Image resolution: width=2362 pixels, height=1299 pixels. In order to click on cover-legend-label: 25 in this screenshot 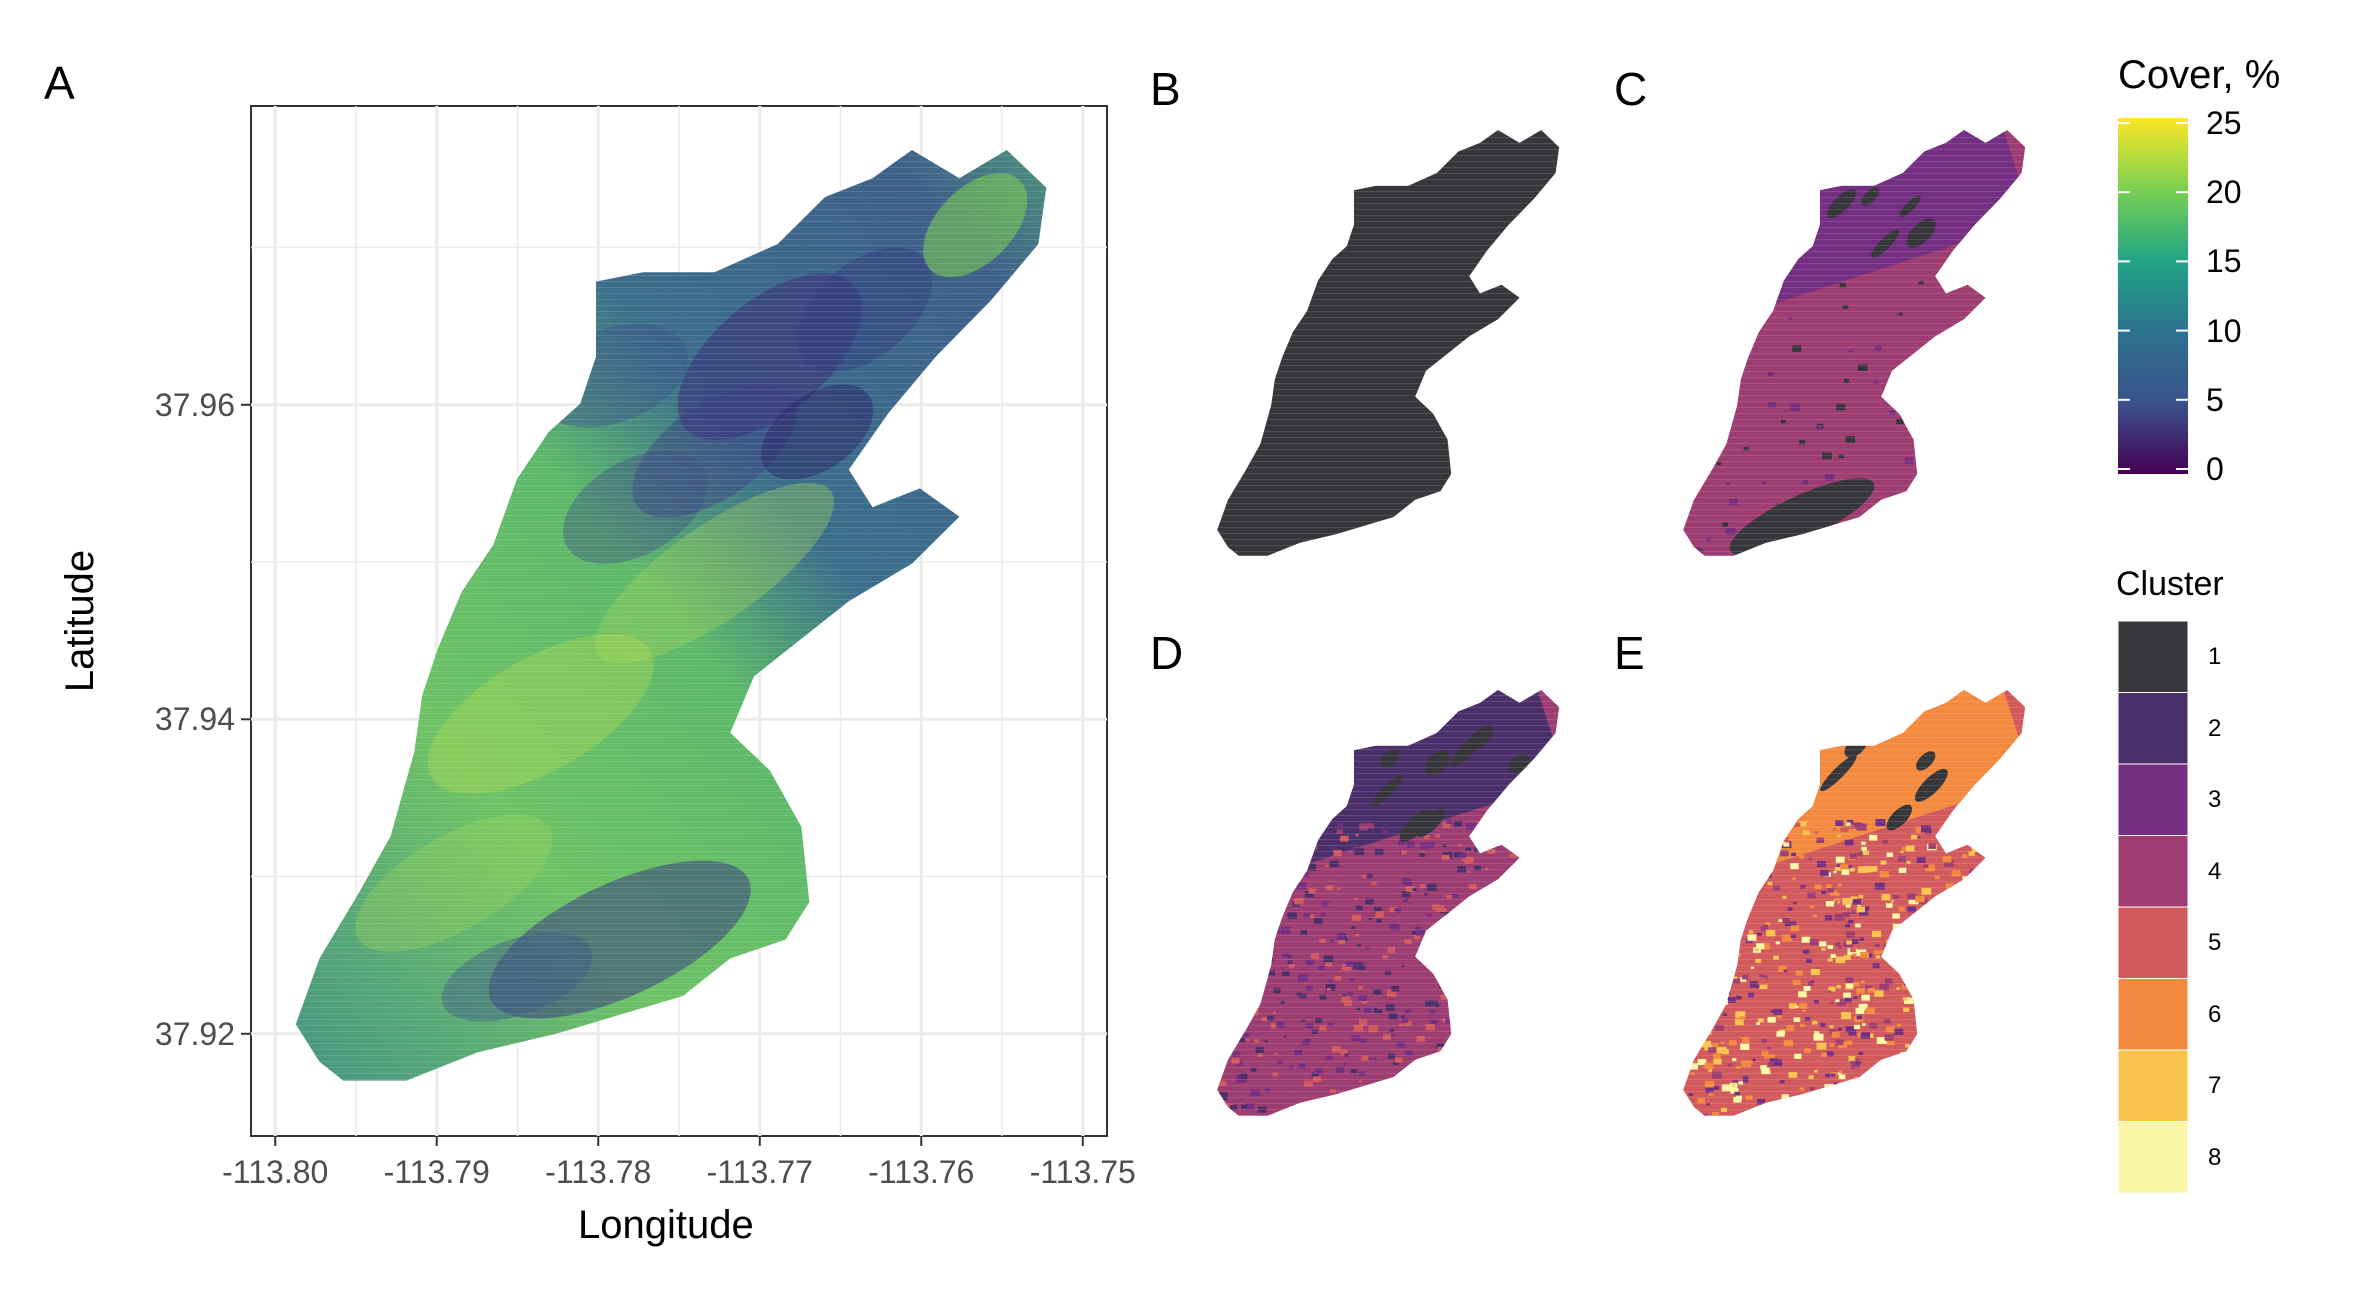, I will do `click(2224, 122)`.